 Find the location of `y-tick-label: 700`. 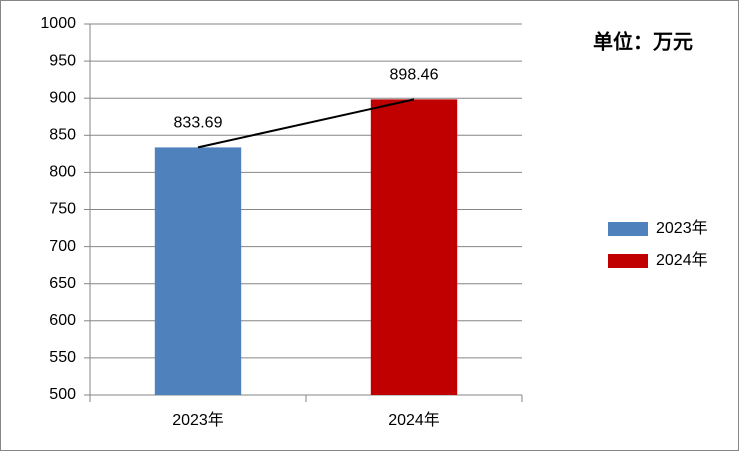

y-tick-label: 700 is located at coordinates (62, 246).